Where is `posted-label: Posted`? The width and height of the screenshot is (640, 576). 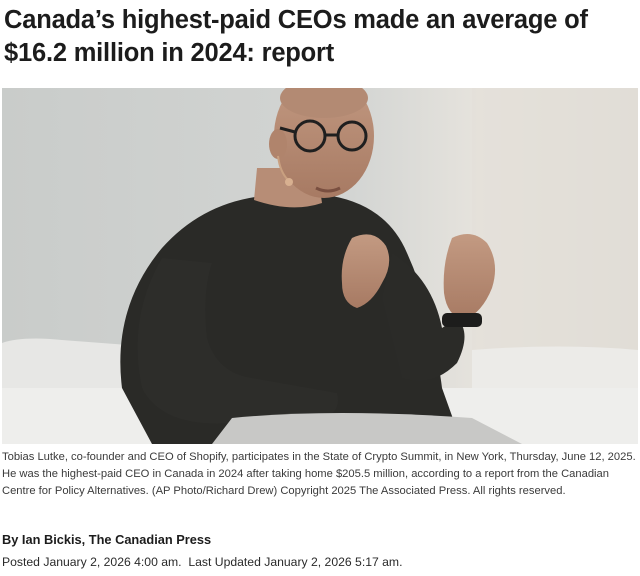 posted-label: Posted is located at coordinates (21, 562).